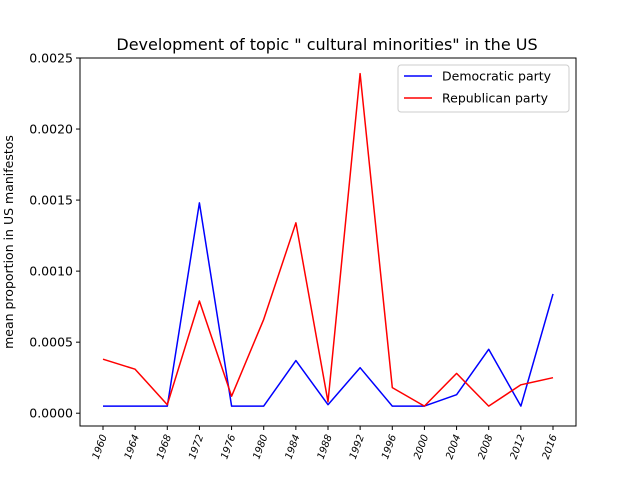 The width and height of the screenshot is (640, 484). Describe the element at coordinates (51, 58) in the screenshot. I see `y-tick-label: 0.0025` at that location.